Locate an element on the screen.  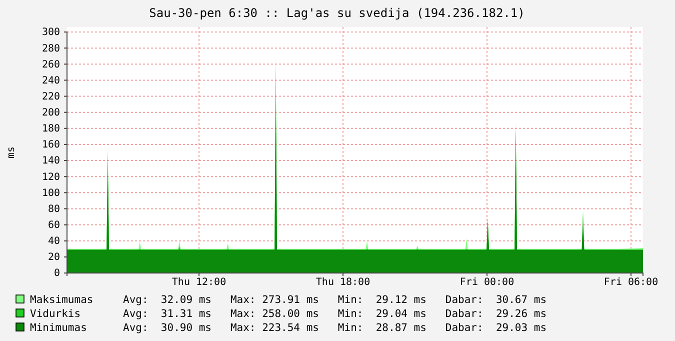
y-tick-label: 20 is located at coordinates (54, 258).